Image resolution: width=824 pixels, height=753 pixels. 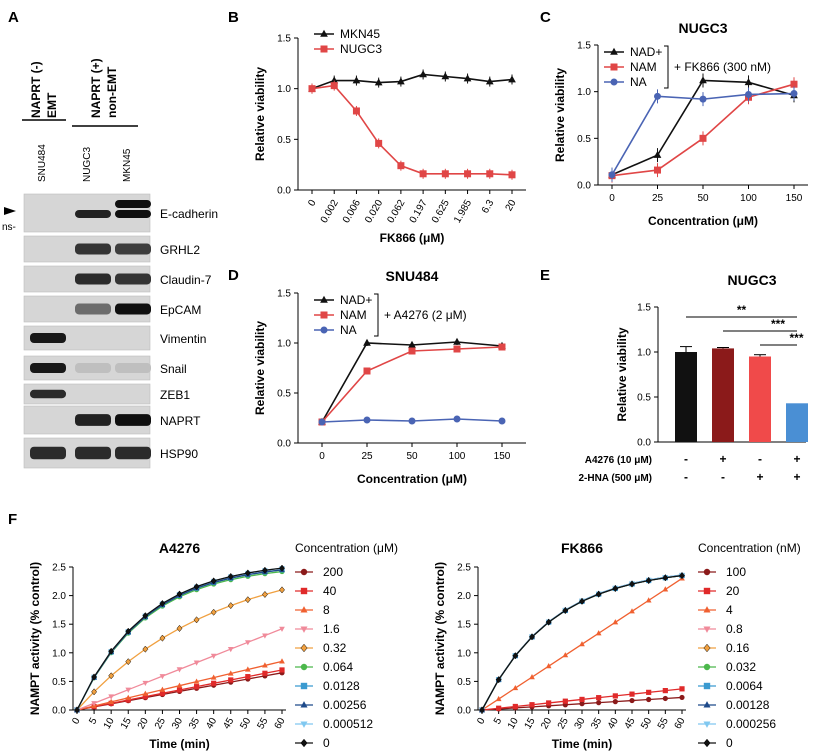 I want to click on legend-label: 0.000512, so click(x=348, y=724).